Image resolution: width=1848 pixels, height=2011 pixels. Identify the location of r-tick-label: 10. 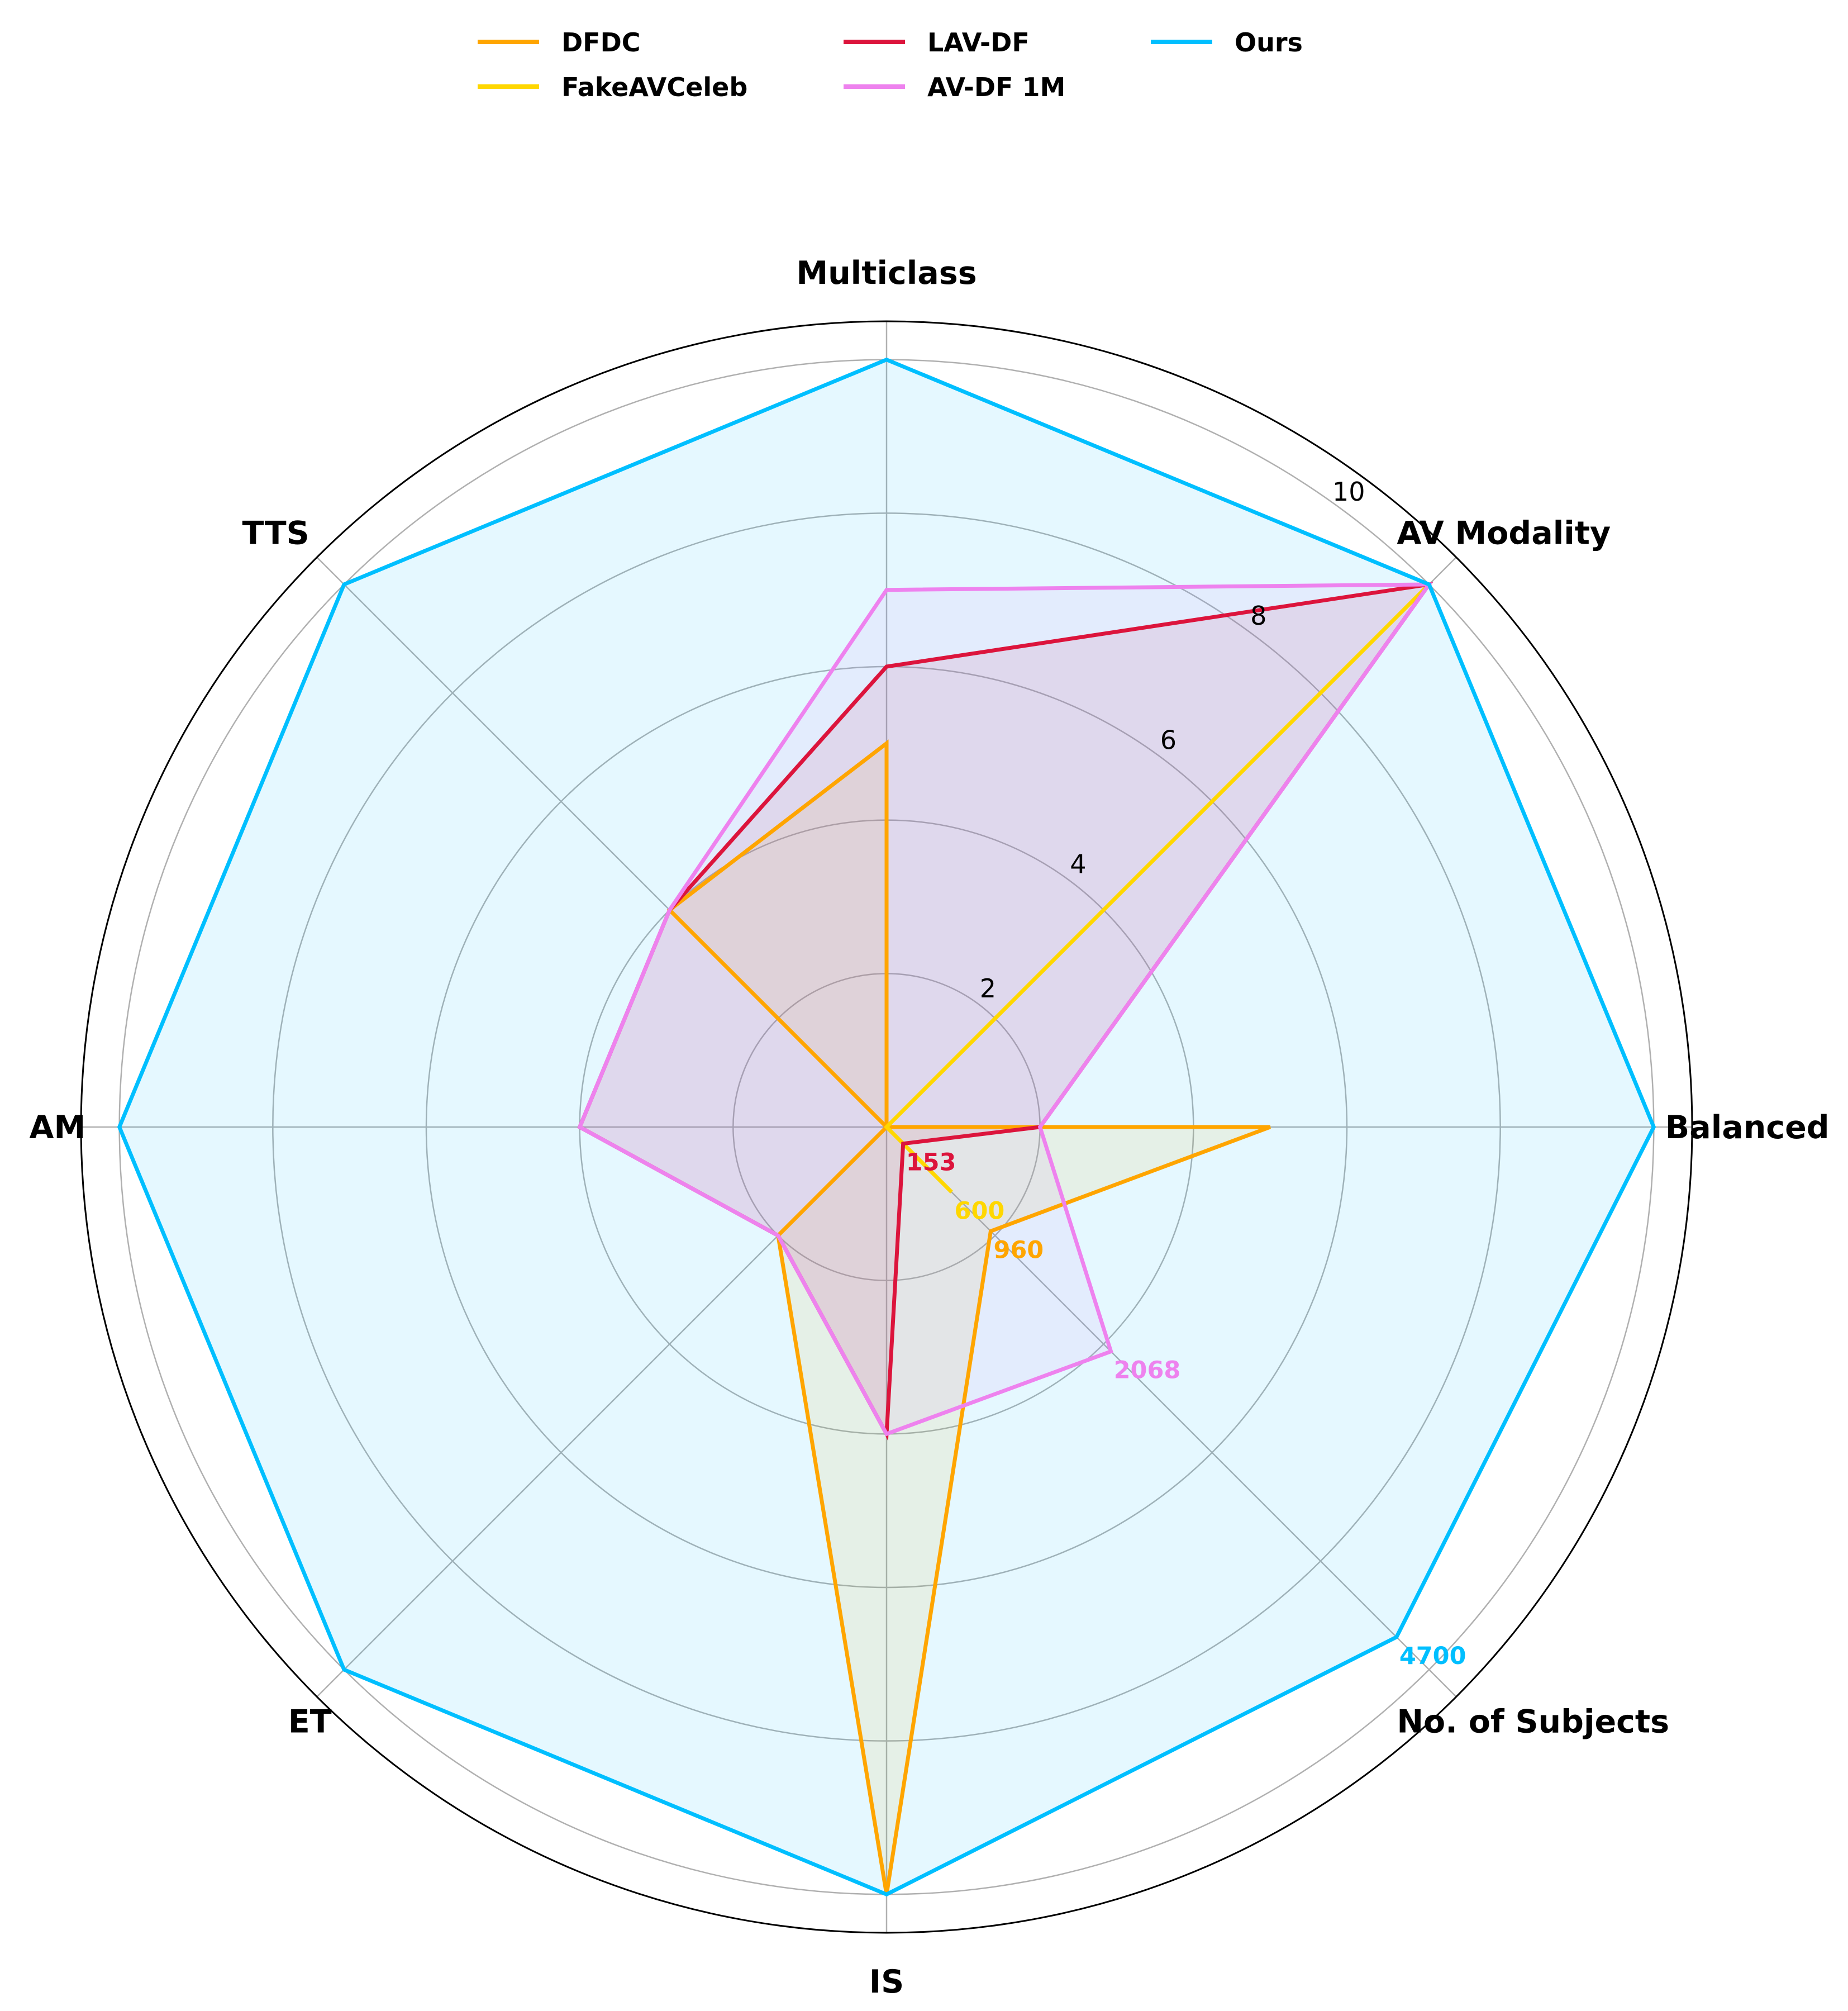
(1348, 492).